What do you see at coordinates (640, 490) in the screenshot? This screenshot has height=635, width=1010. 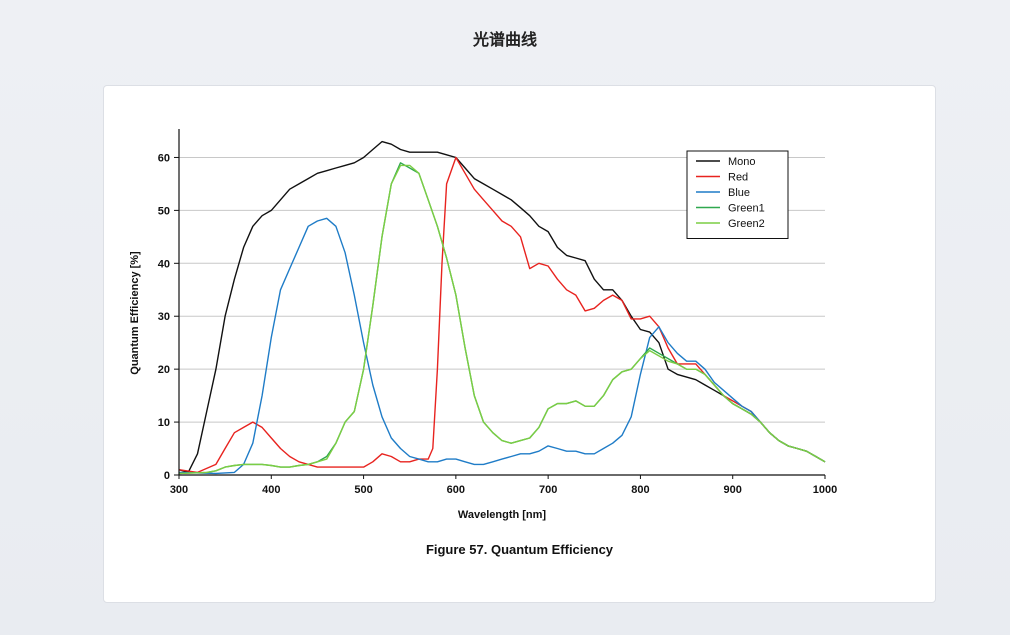 I see `x-tick-label: 800` at bounding box center [640, 490].